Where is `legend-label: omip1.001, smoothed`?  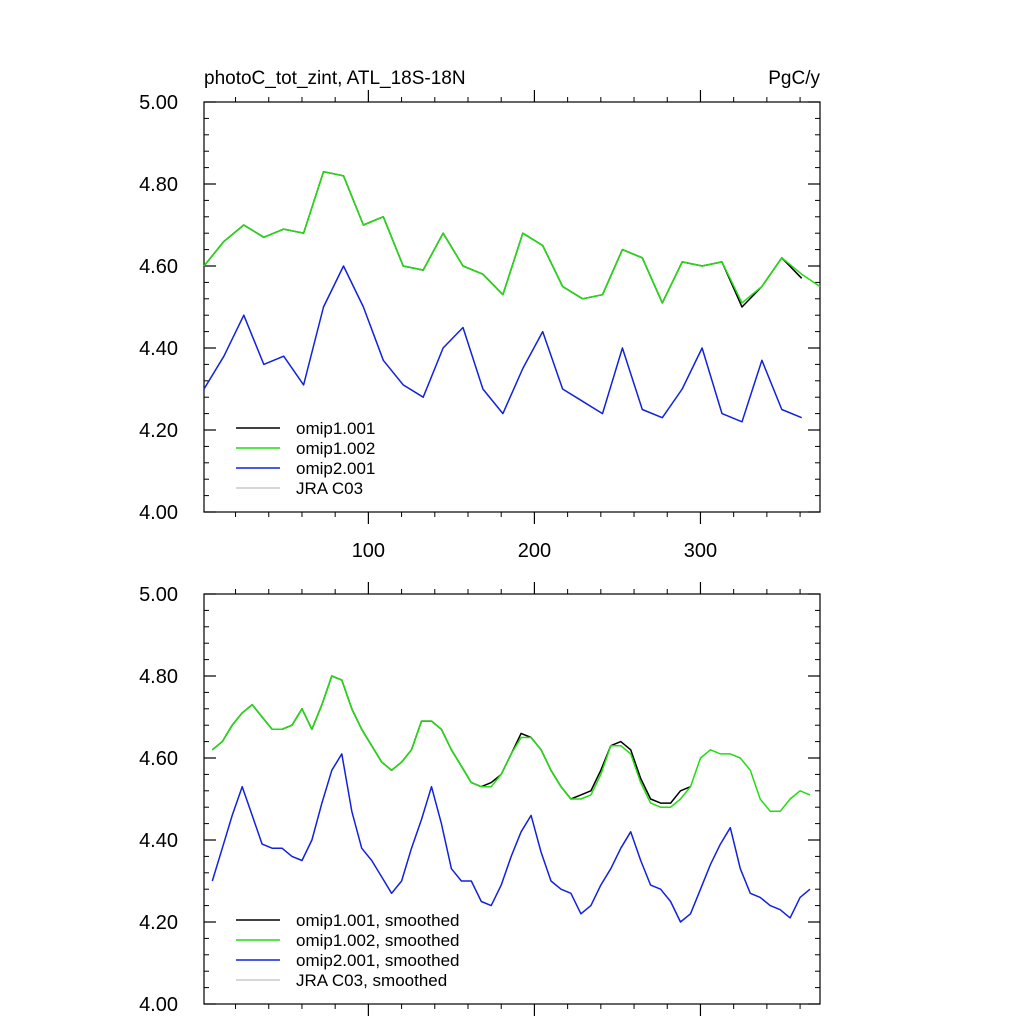
legend-label: omip1.001, smoothed is located at coordinates (378, 920).